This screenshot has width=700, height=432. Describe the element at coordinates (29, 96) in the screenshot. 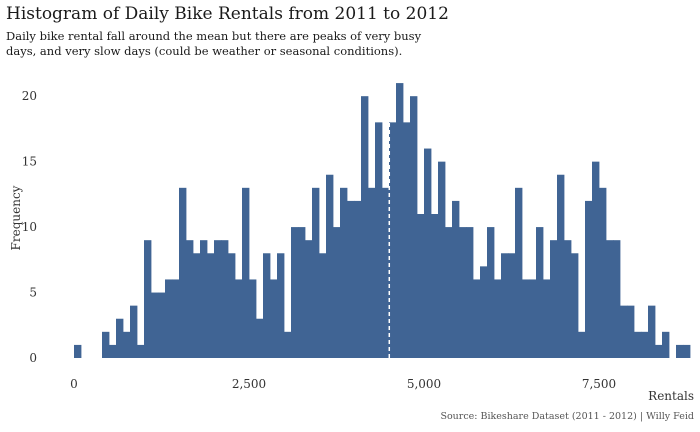

I see `y-tick-label: 20` at that location.